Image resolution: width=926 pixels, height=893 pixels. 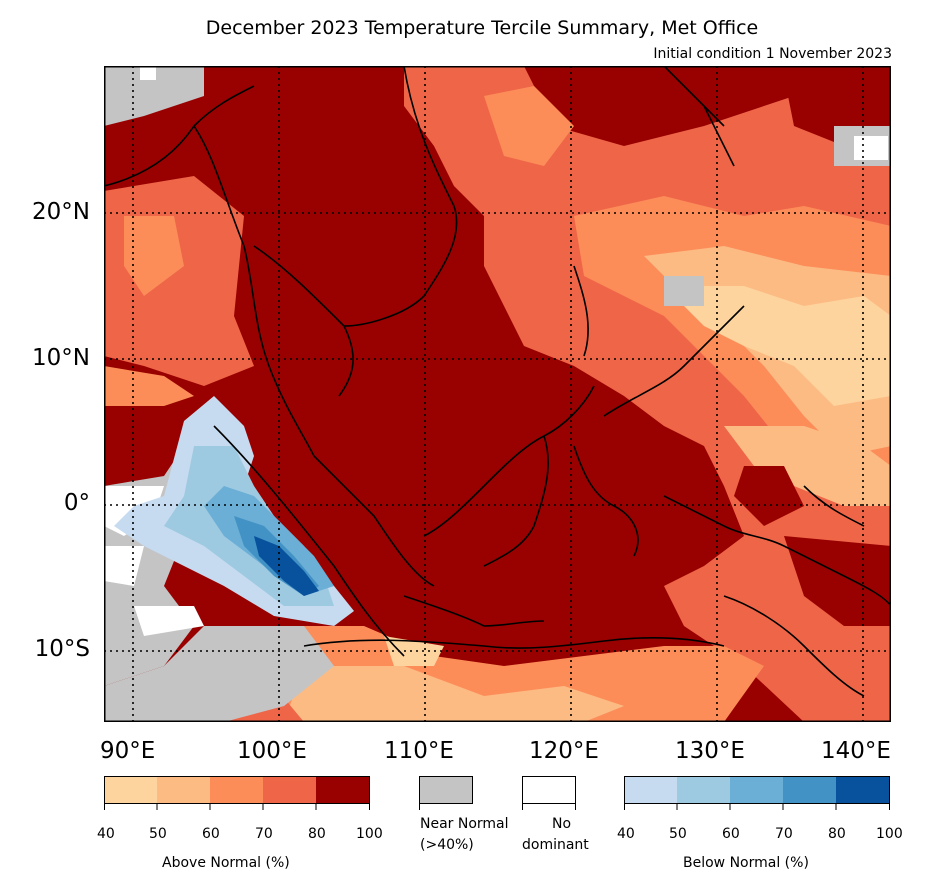 What do you see at coordinates (555, 845) in the screenshot?
I see `no-dominant-caption-2: dominant` at bounding box center [555, 845].